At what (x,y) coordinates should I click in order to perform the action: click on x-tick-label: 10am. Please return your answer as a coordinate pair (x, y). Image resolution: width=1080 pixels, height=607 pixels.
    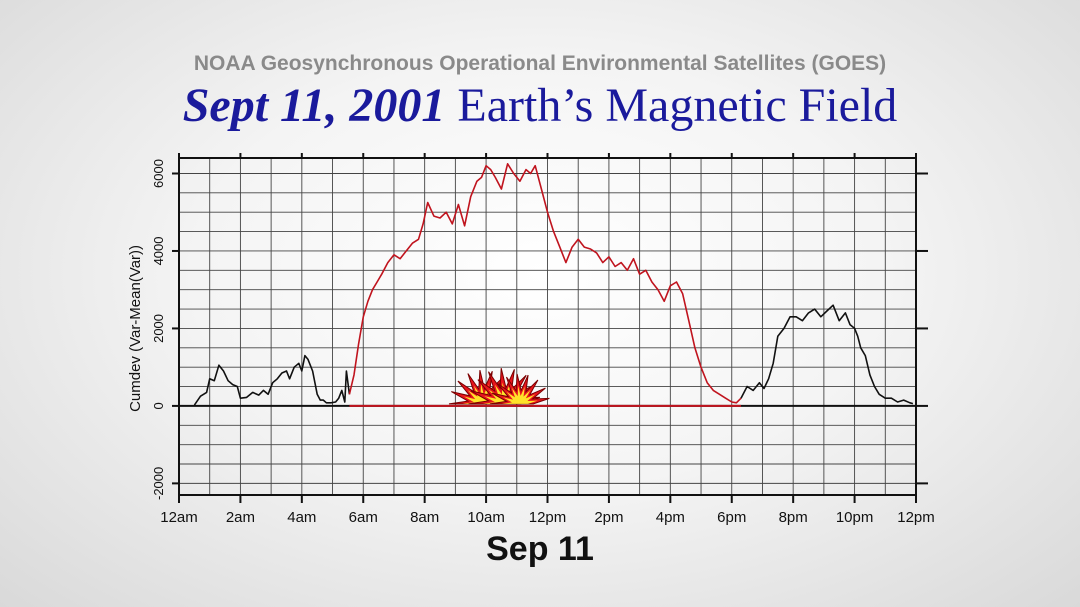
    Looking at the image, I should click on (486, 517).